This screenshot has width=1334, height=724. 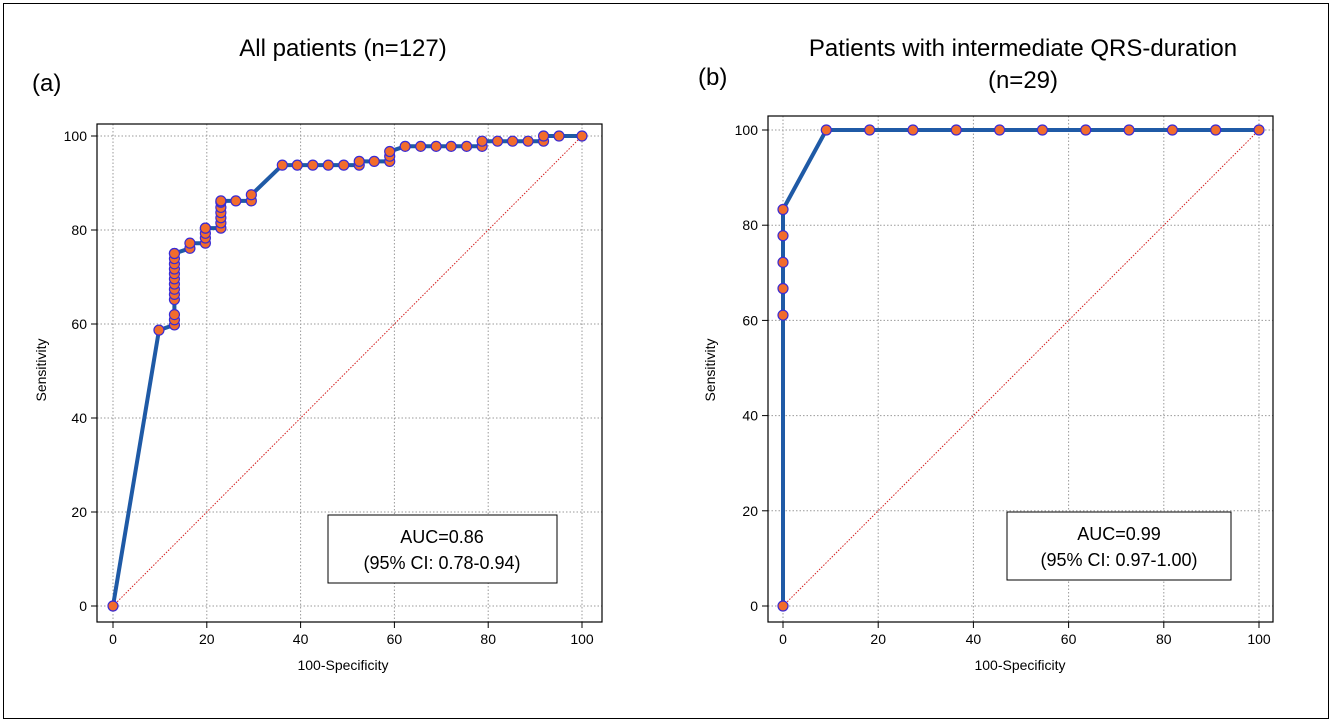 What do you see at coordinates (750, 225) in the screenshot?
I see `panel-b-y-tick-label-80: 80` at bounding box center [750, 225].